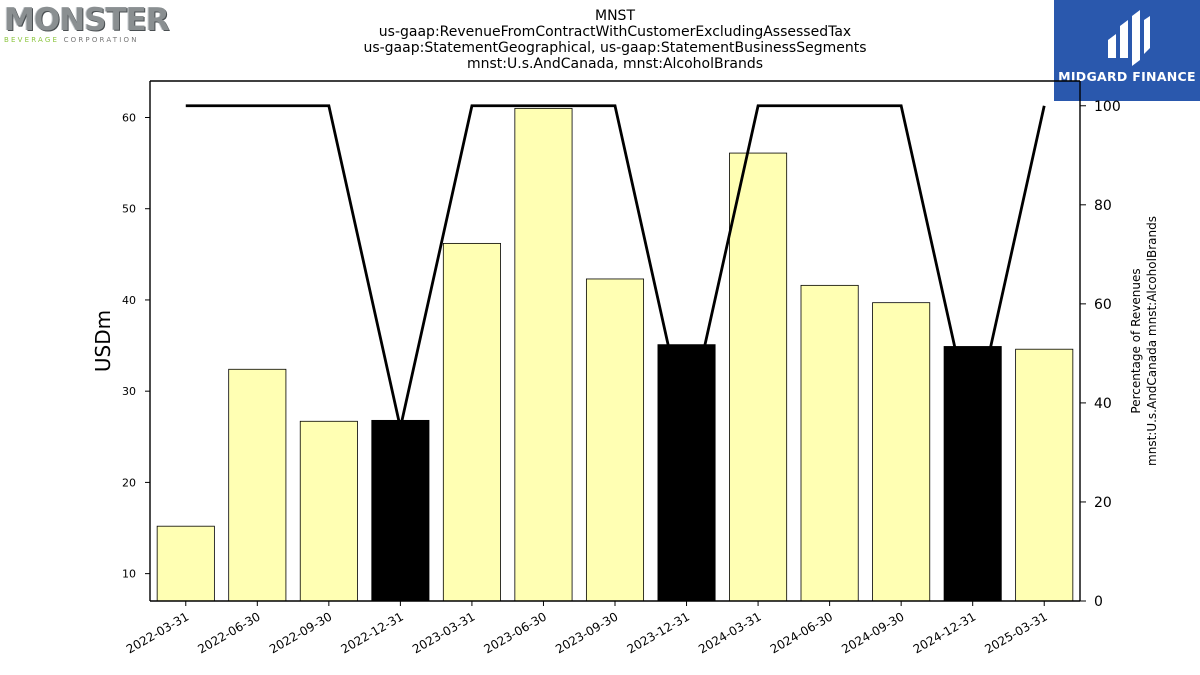 This screenshot has height=675, width=1200. I want to click on y2-tick-label-20: 20, so click(1103, 503).